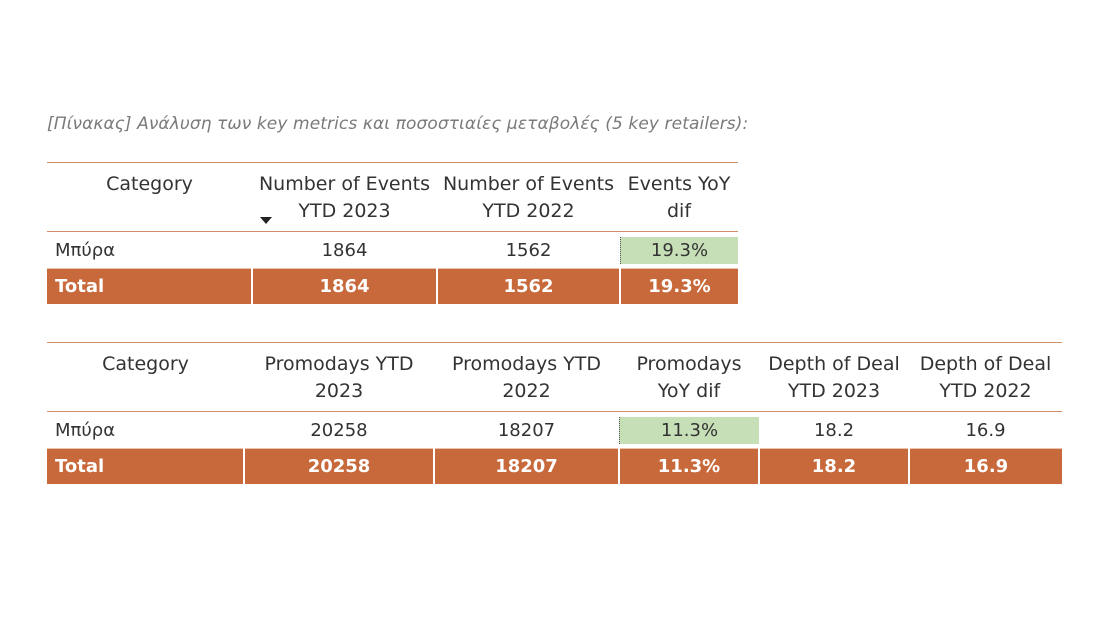 The height and width of the screenshot is (620, 1100). I want to click on events-yoy-cell: 19.3%, so click(679, 250).